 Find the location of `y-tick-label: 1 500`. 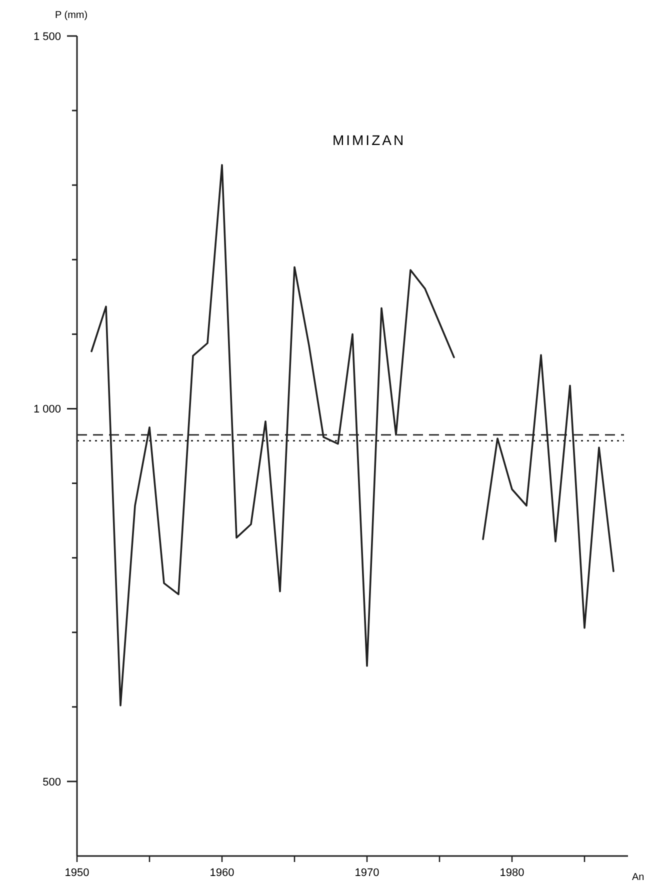

y-tick-label: 1 500 is located at coordinates (47, 36).